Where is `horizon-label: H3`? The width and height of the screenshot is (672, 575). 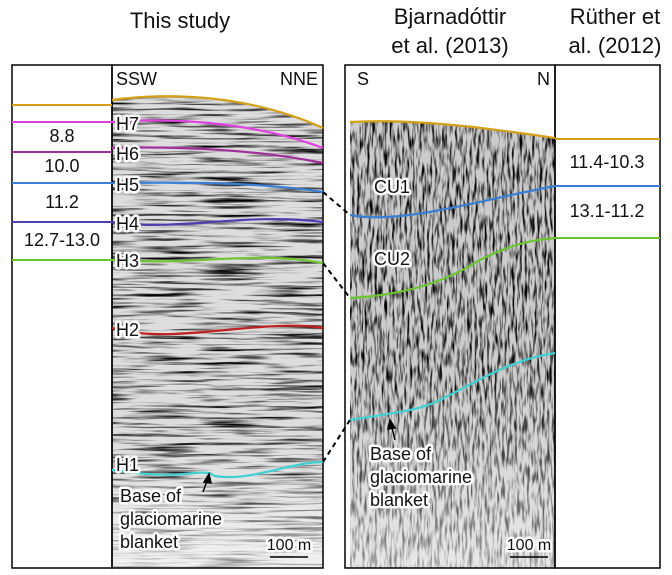
horizon-label: H3 is located at coordinates (127, 261).